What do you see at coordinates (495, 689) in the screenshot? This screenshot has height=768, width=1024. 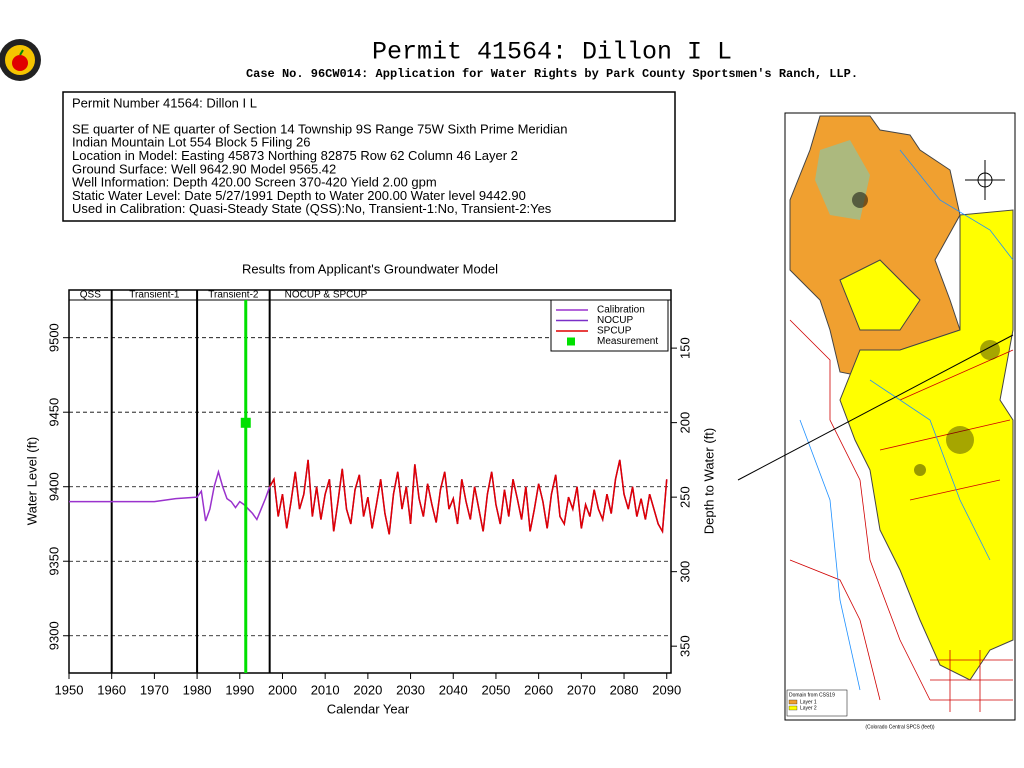 I see `x-tick-label: 2050` at bounding box center [495, 689].